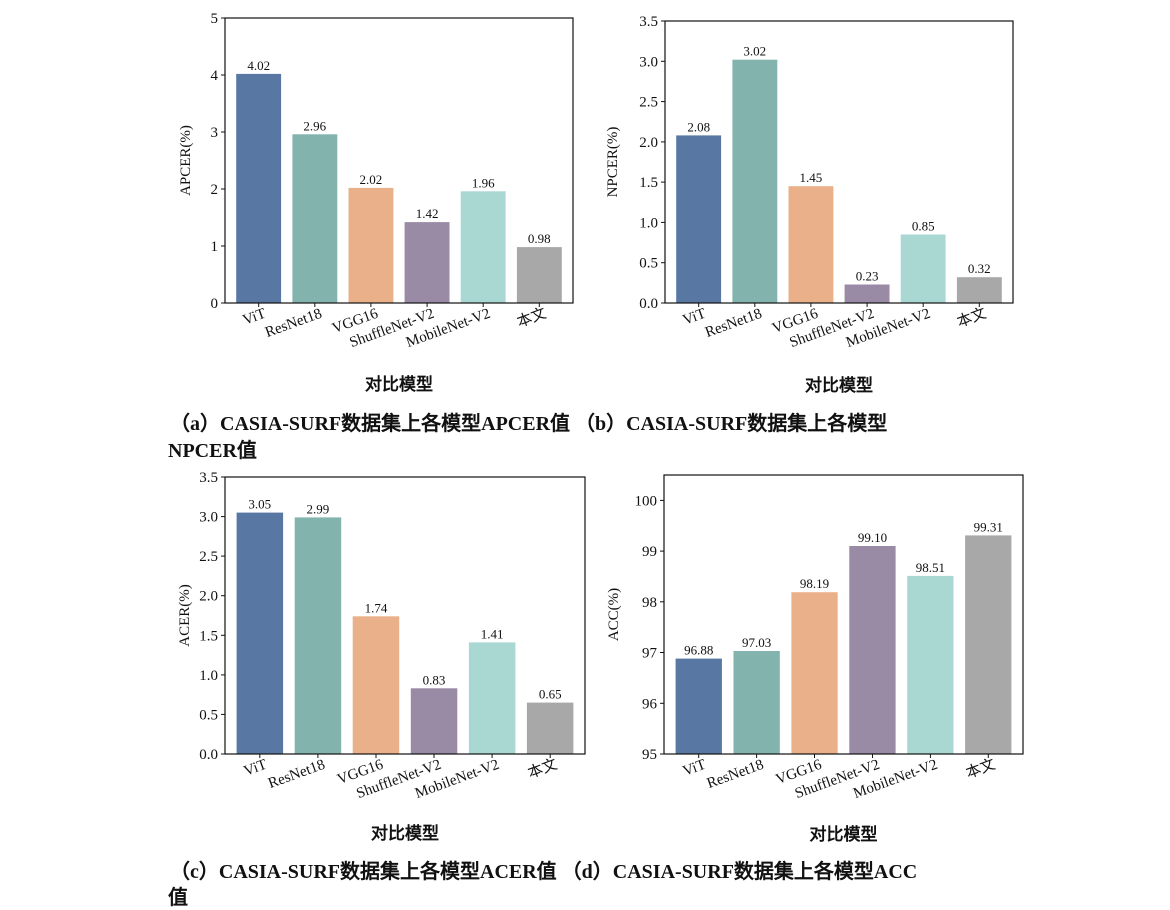 The width and height of the screenshot is (1170, 910). What do you see at coordinates (698, 126) in the screenshot?
I see `value-label-b-0: 2.08` at bounding box center [698, 126].